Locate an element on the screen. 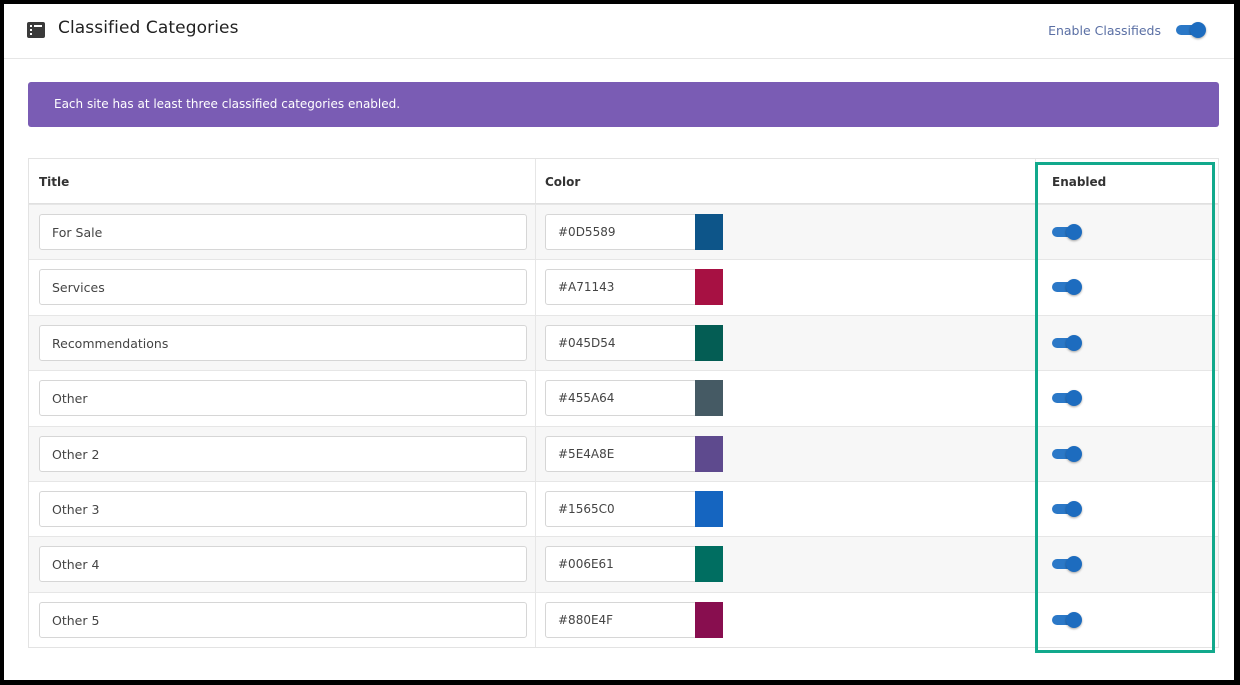 The image size is (1240, 685). color-cell: #045D54 is located at coordinates (786, 343).